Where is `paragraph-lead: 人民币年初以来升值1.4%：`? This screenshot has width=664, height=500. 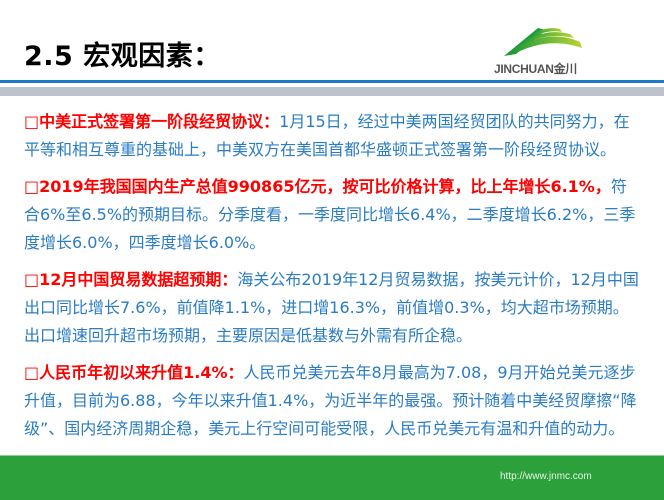
paragraph-lead: 人民币年初以来升值1.4%： is located at coordinates (141, 372).